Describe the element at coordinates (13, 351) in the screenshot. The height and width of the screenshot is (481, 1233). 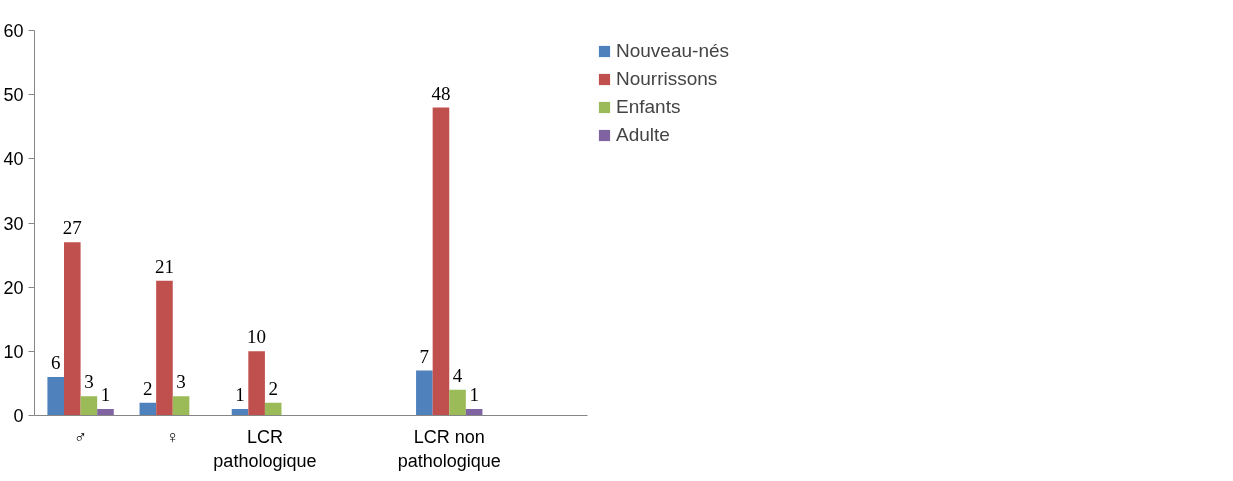
I see `y-tick-label: 10` at that location.